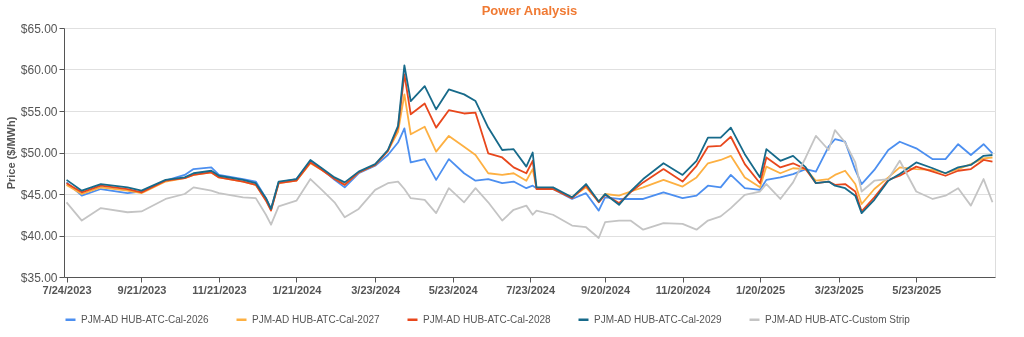  What do you see at coordinates (219, 289) in the screenshot?
I see `x-tick-label: 11/21/2023` at bounding box center [219, 289].